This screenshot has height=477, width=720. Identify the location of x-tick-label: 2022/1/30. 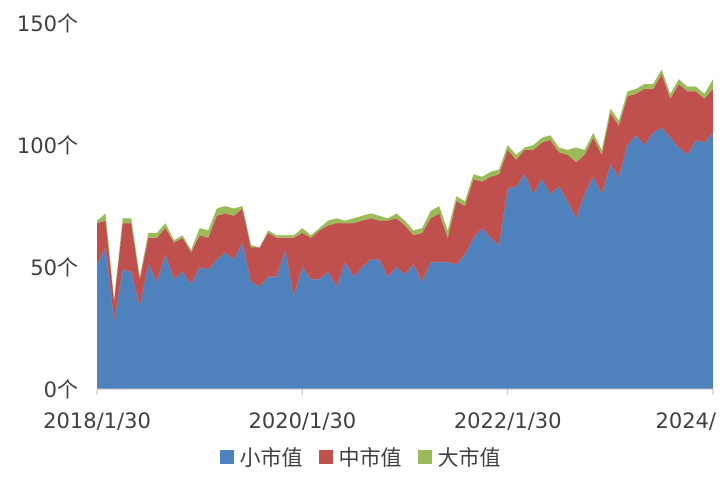
(508, 421).